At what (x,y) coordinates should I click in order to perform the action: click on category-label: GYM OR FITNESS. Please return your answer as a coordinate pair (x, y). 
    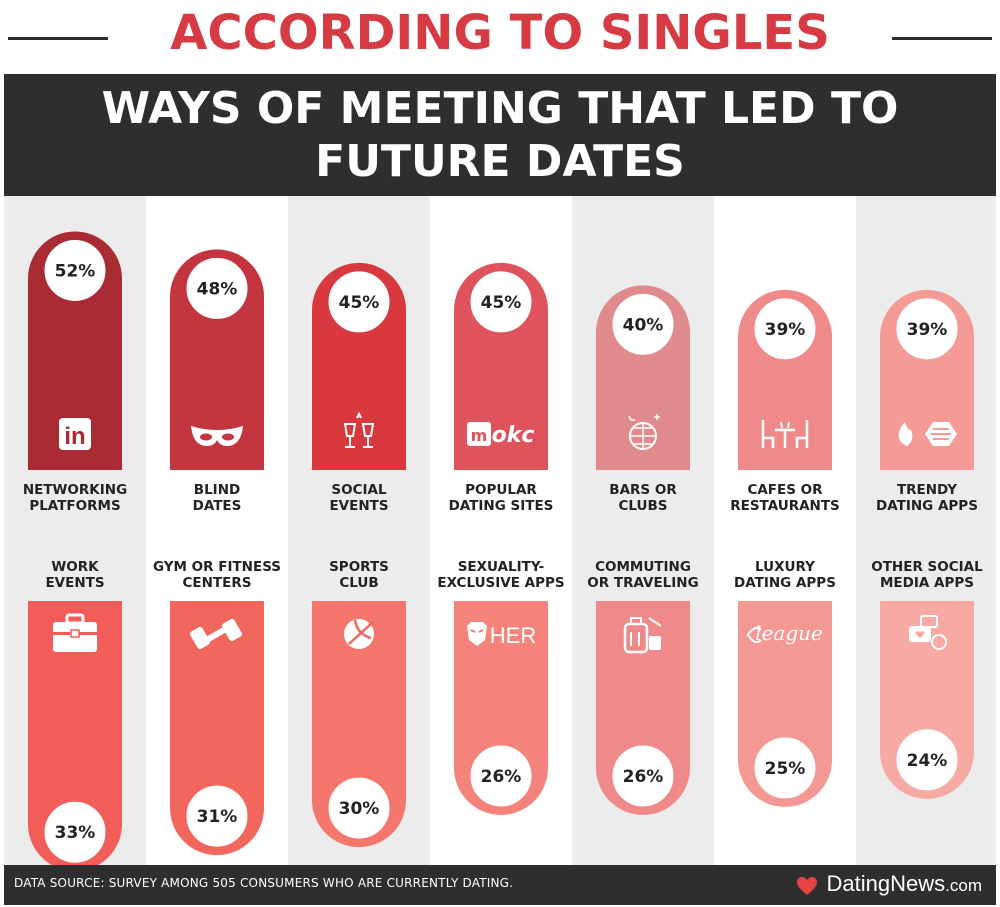
    Looking at the image, I should click on (217, 567).